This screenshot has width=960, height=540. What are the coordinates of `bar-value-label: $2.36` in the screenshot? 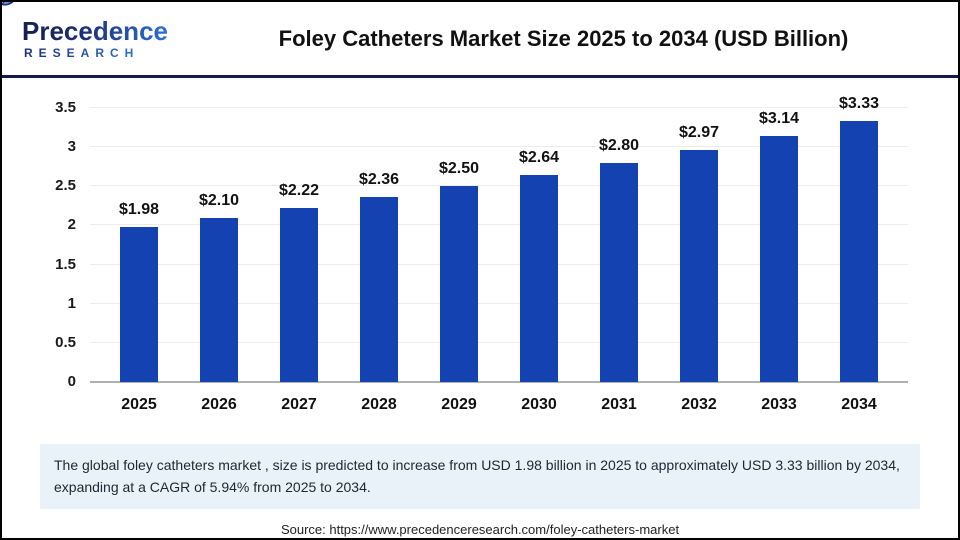 It's located at (379, 180).